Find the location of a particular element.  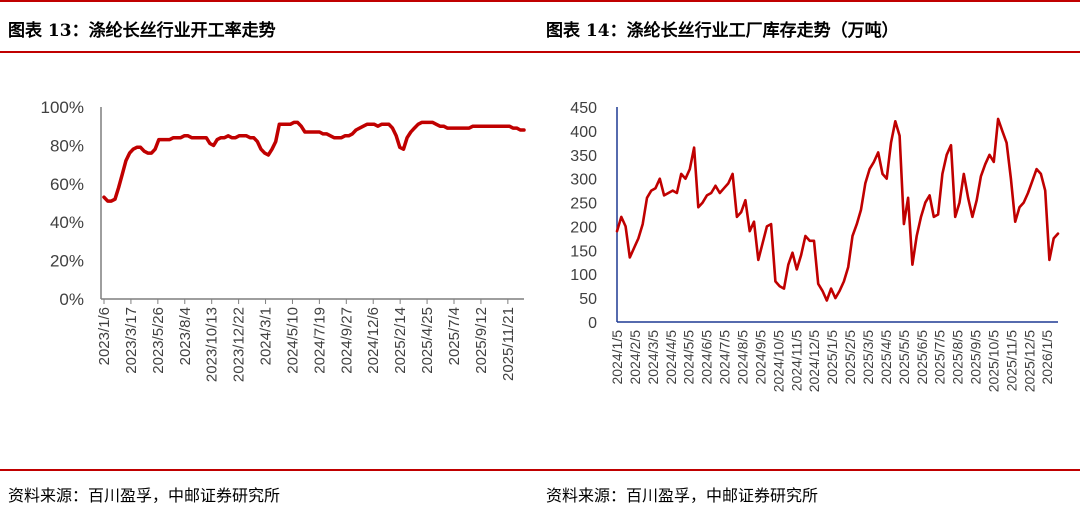

x-tick-label: 2023/12/22 is located at coordinates (239, 344).